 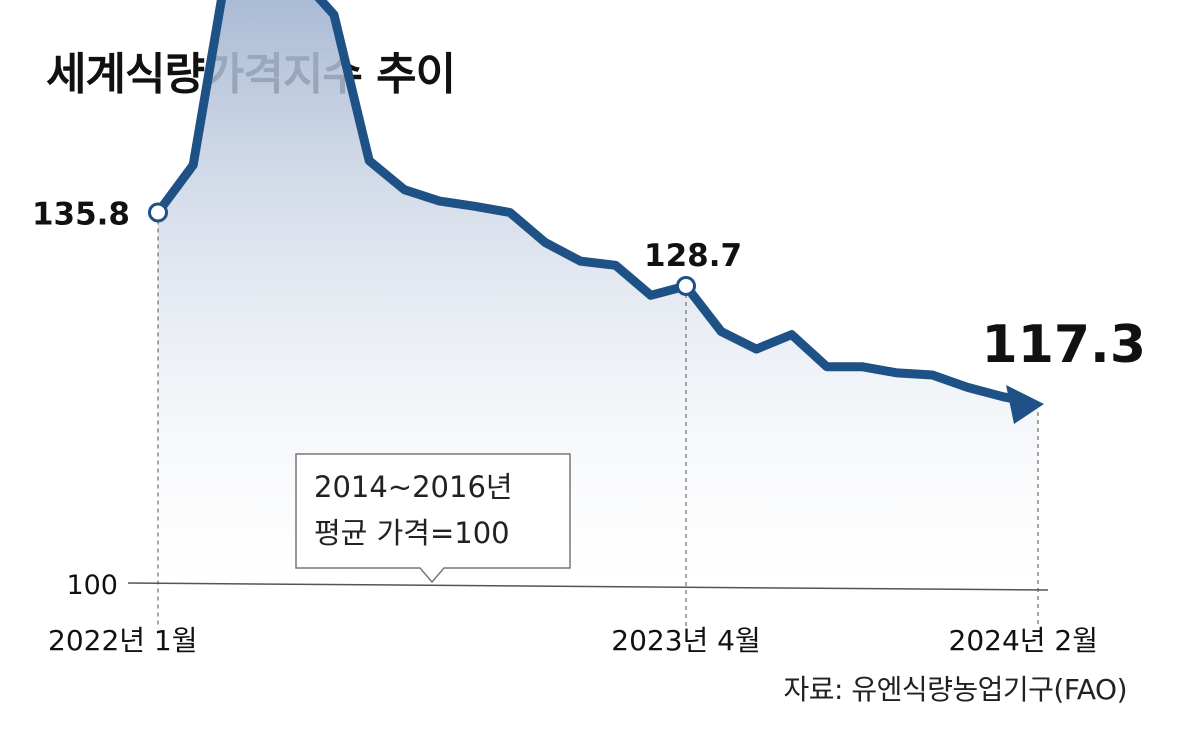 I want to click on value-label-25: 117.3, so click(x=1064, y=345).